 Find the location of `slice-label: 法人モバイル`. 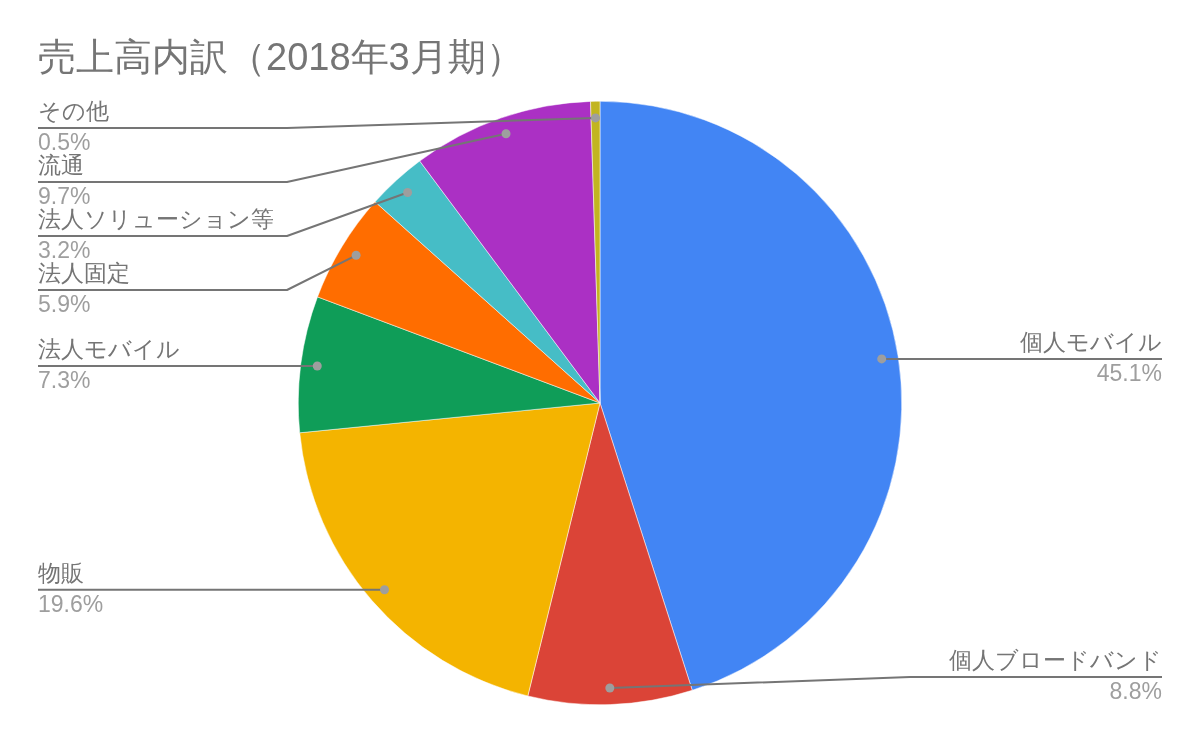

slice-label: 法人モバイル is located at coordinates (109, 348).